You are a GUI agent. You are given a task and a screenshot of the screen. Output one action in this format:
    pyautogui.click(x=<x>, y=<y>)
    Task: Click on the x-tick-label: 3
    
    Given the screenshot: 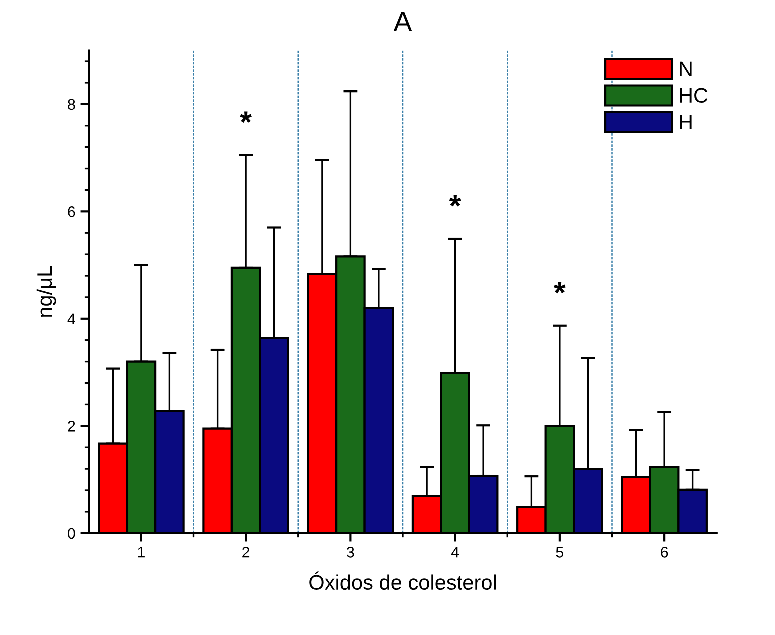 What is the action you would take?
    pyautogui.click(x=350, y=552)
    